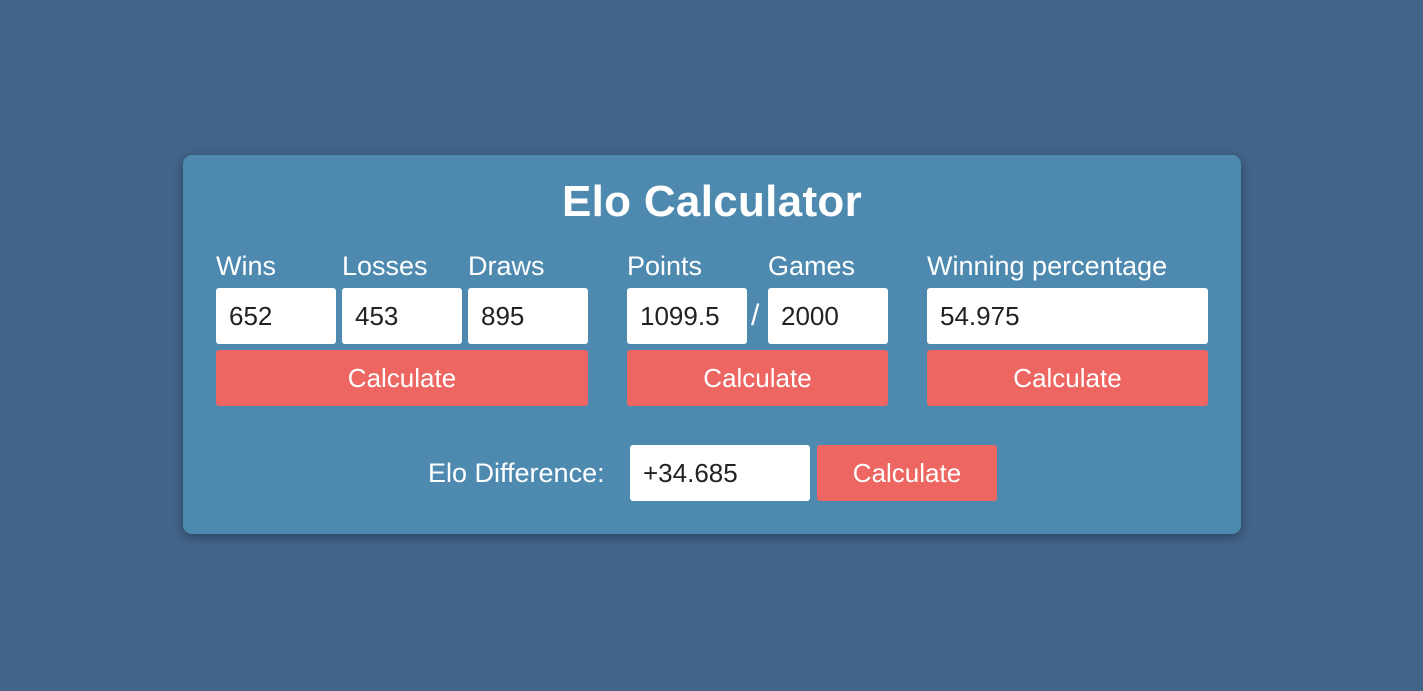 The width and height of the screenshot is (1423, 691). What do you see at coordinates (720, 473) in the screenshot?
I see `elo-difference-input` at bounding box center [720, 473].